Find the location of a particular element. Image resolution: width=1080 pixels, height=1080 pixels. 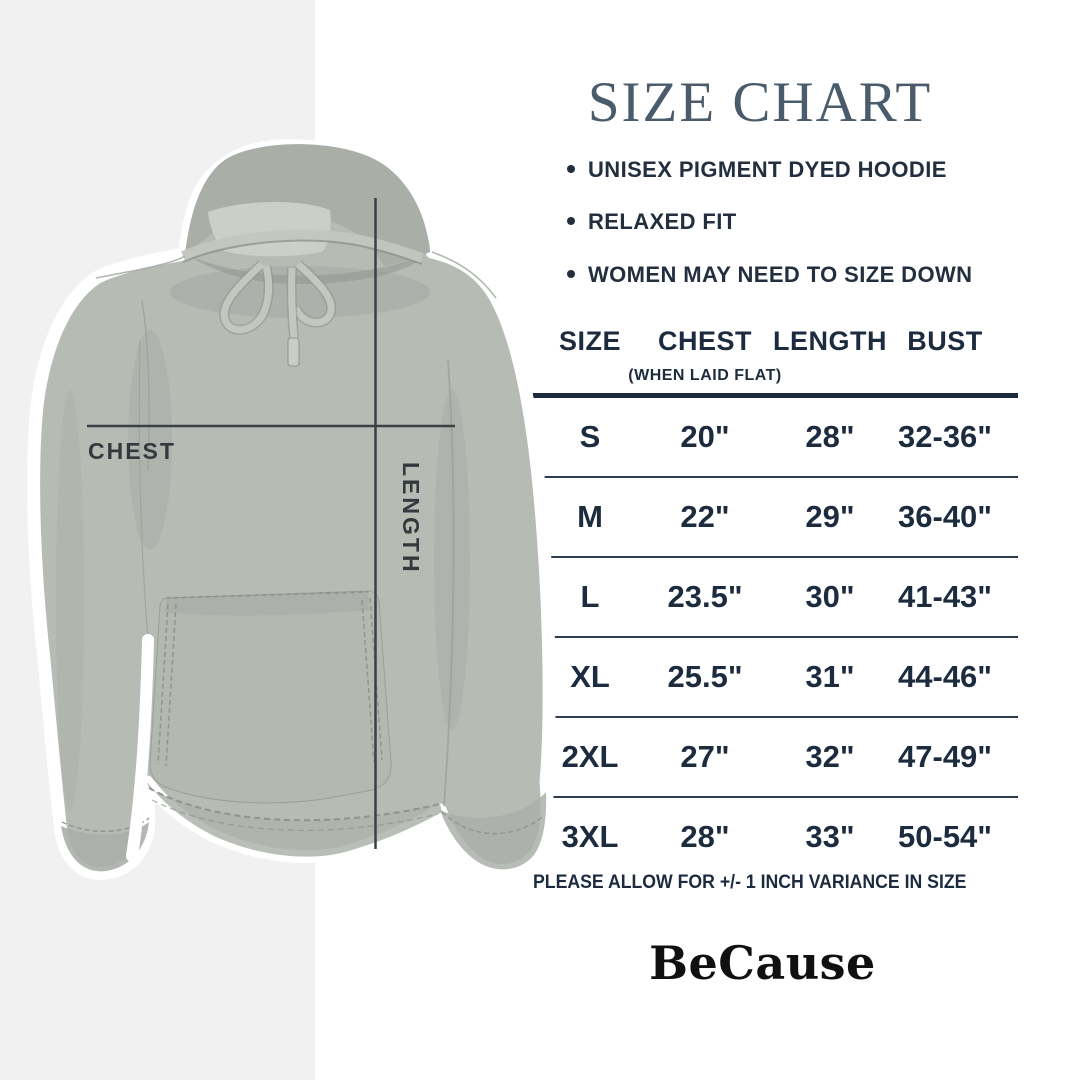

cell-length: 33" is located at coordinates (830, 836).